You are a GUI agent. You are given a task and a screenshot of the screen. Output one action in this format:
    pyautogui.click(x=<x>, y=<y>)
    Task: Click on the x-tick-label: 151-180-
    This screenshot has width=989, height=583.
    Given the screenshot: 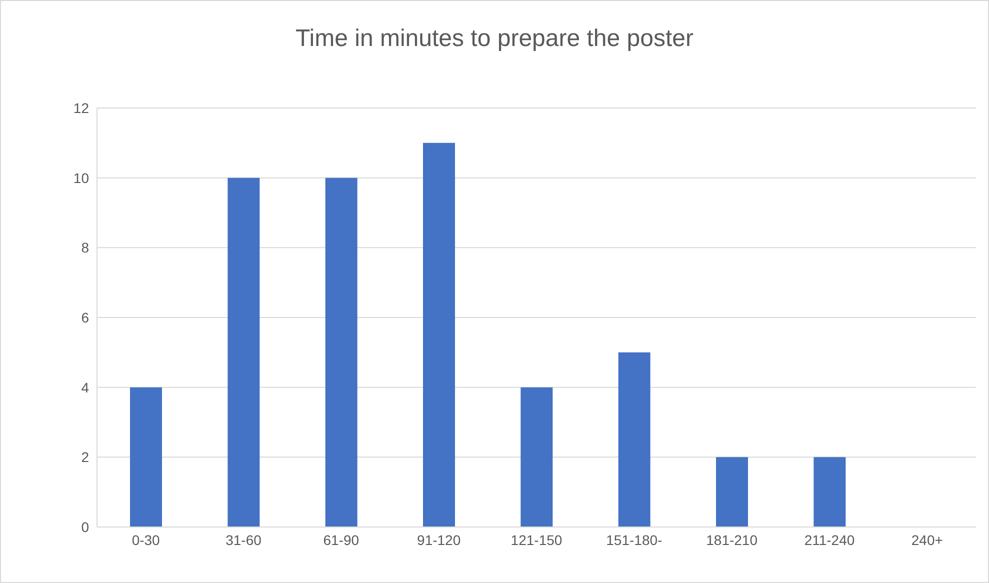 What is the action you would take?
    pyautogui.click(x=634, y=540)
    